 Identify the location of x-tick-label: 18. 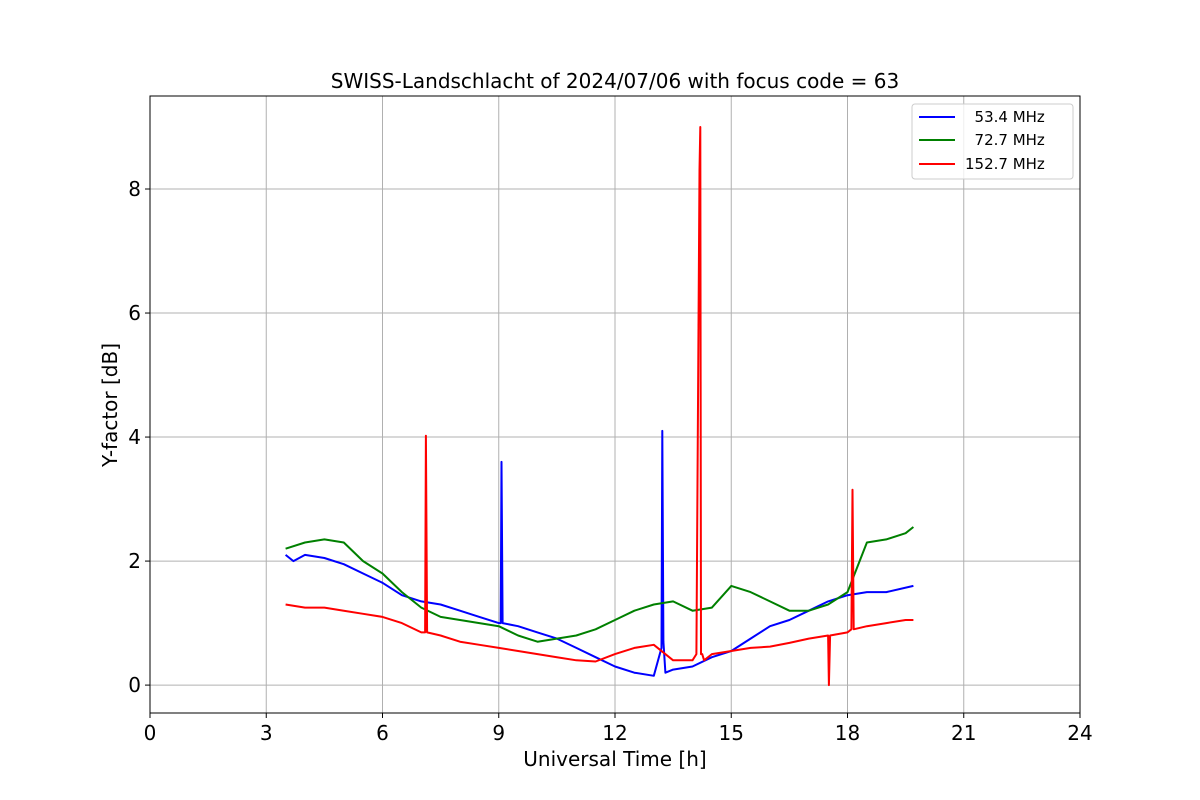
(847, 733).